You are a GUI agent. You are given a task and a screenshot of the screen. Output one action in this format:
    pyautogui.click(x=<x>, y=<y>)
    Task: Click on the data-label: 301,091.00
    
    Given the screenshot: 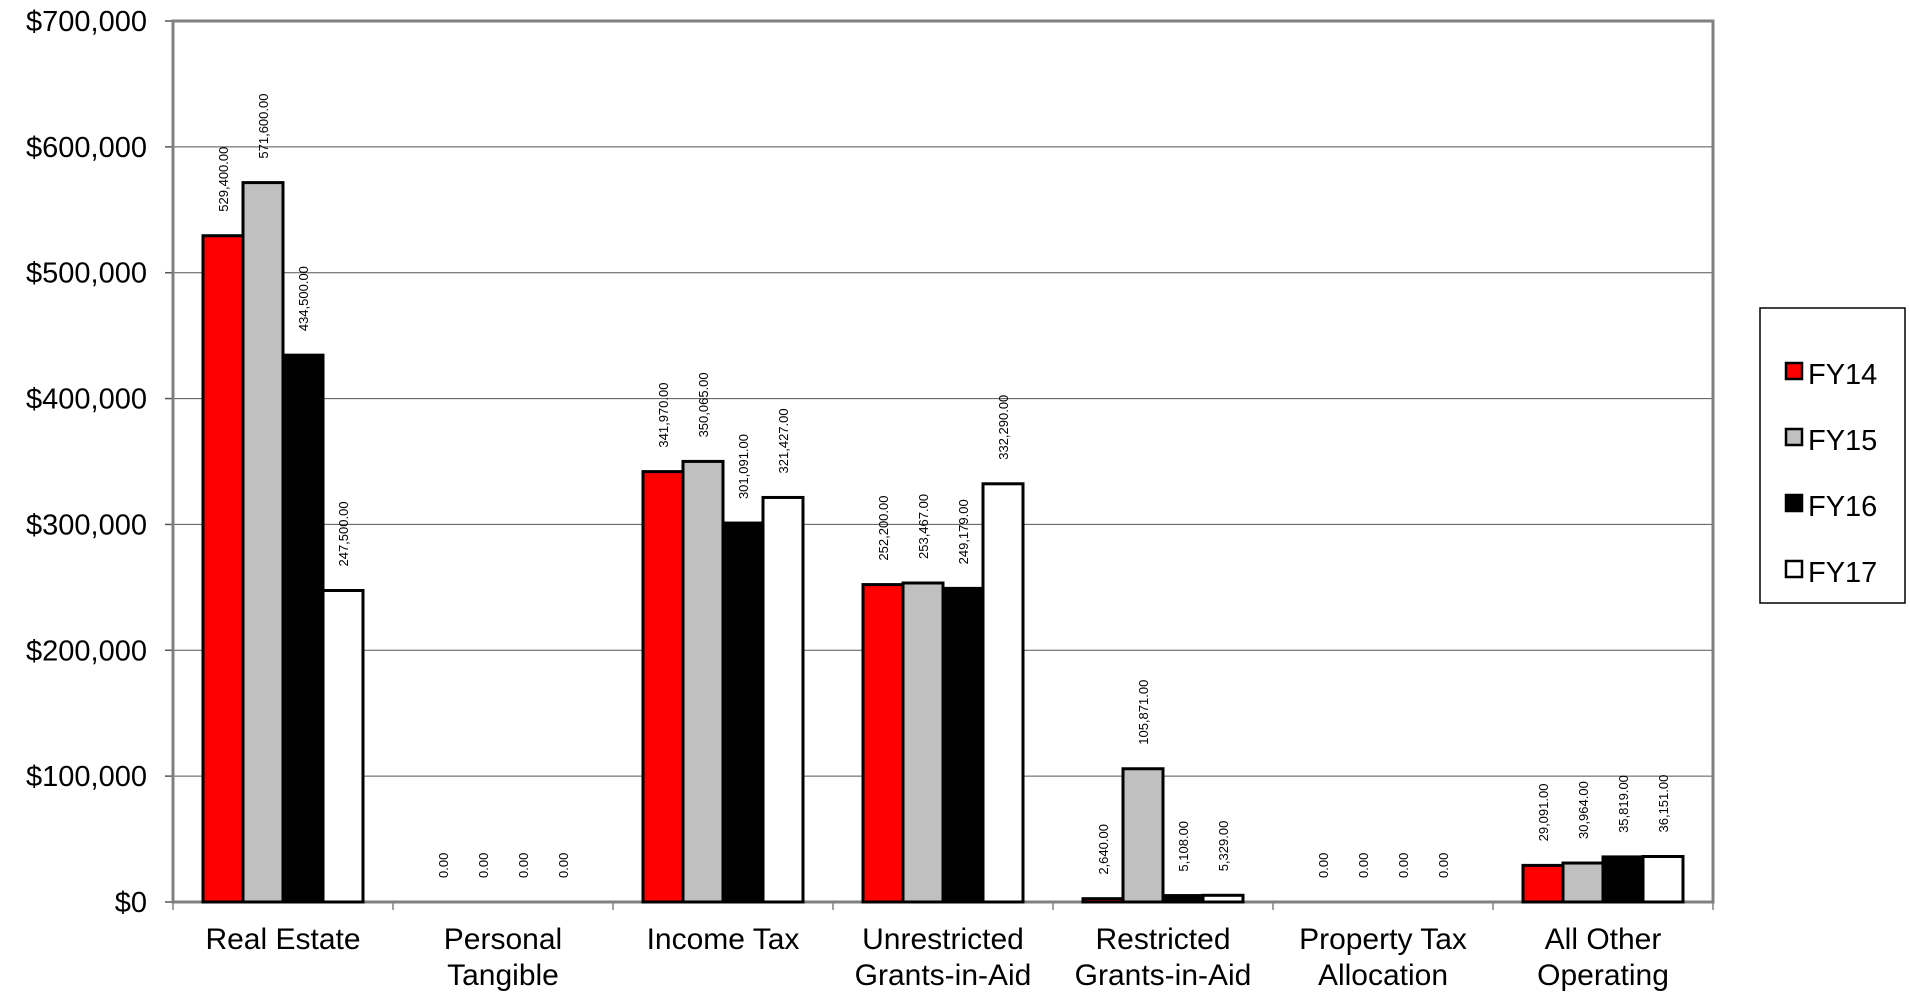 What is the action you would take?
    pyautogui.click(x=743, y=466)
    